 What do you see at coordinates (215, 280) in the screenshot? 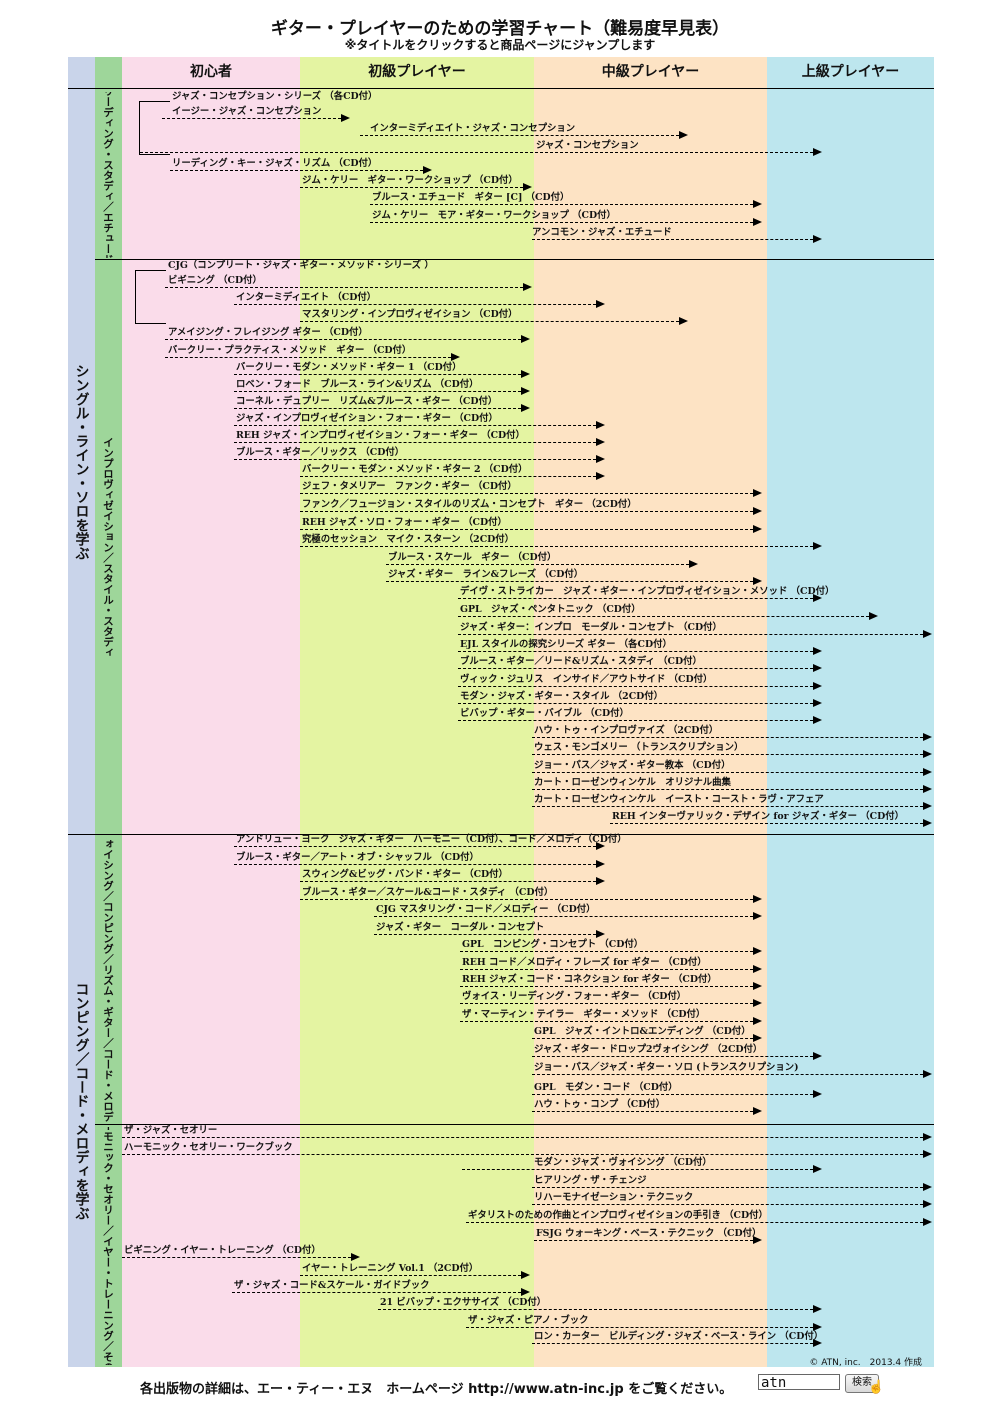
I see `book-title-link: ビギニング （CD付）` at bounding box center [215, 280].